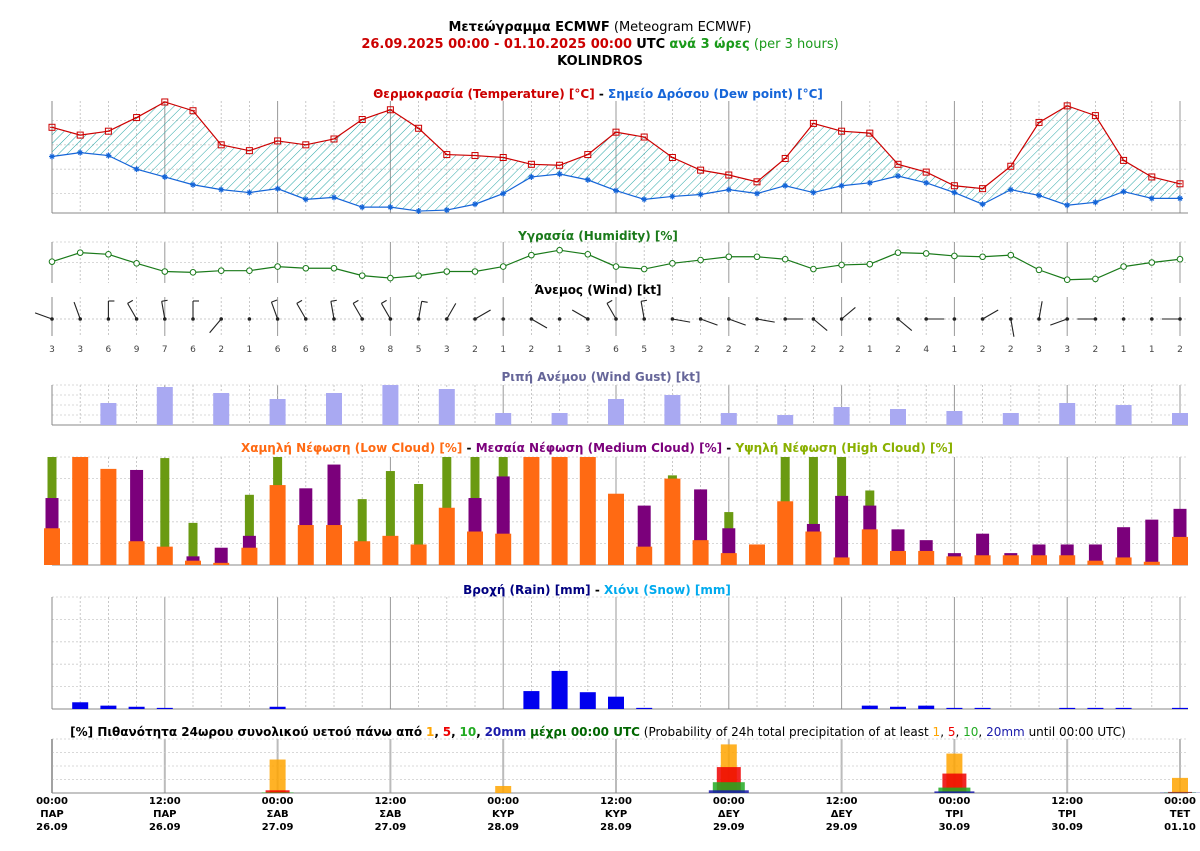 The width and height of the screenshot is (1200, 851). What do you see at coordinates (954, 814) in the screenshot?
I see `x-tick-day: ΤΡΙ` at bounding box center [954, 814].